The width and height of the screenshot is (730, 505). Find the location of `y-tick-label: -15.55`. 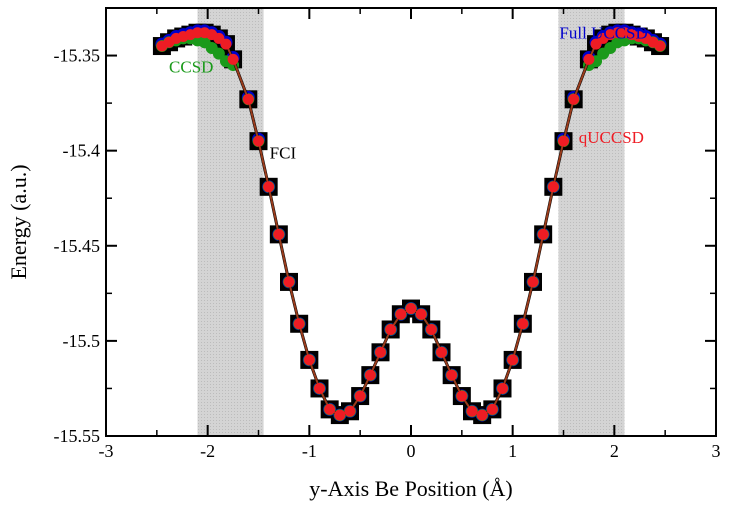

y-tick-label: -15.55 is located at coordinates (77, 436).